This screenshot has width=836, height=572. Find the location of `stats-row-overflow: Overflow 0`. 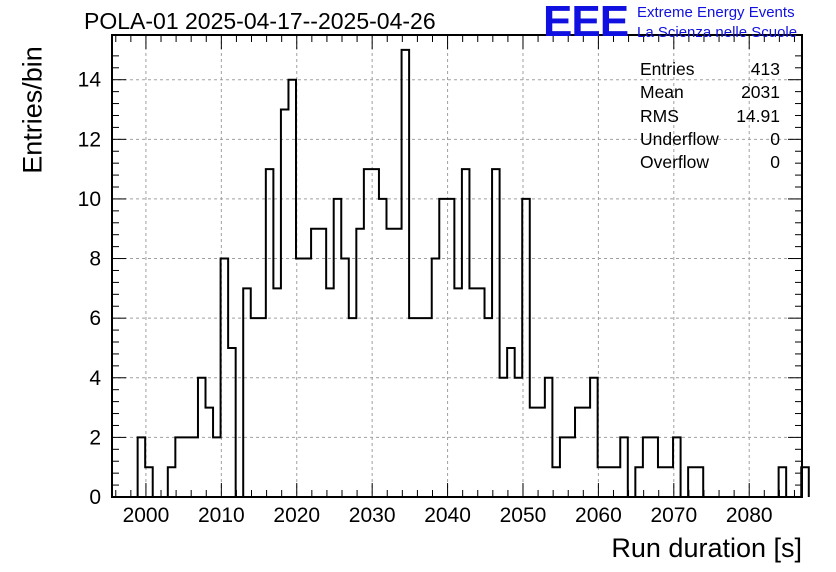

stats-row-overflow: Overflow 0 is located at coordinates (710, 162).